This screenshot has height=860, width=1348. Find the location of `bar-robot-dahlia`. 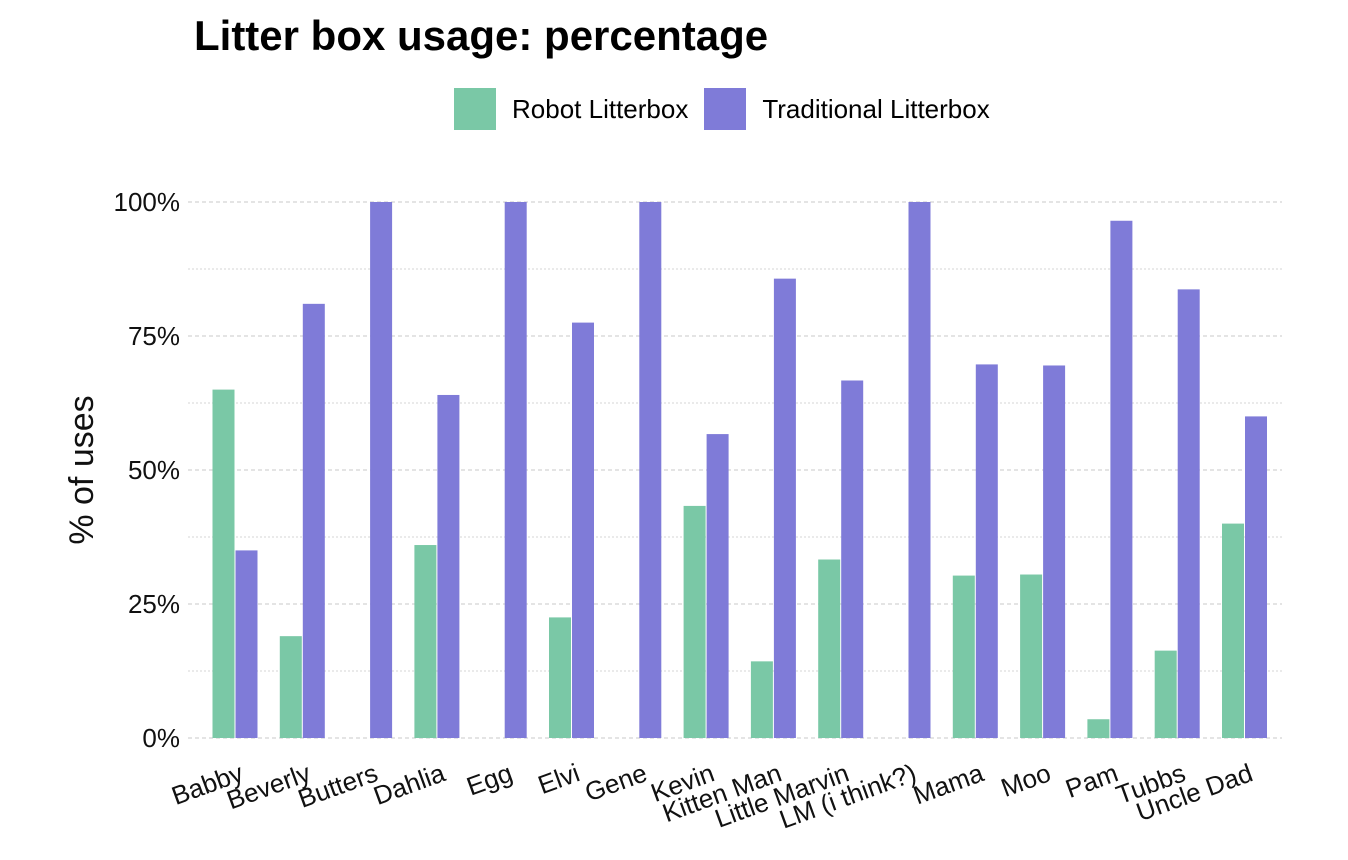

bar-robot-dahlia is located at coordinates (425, 641).